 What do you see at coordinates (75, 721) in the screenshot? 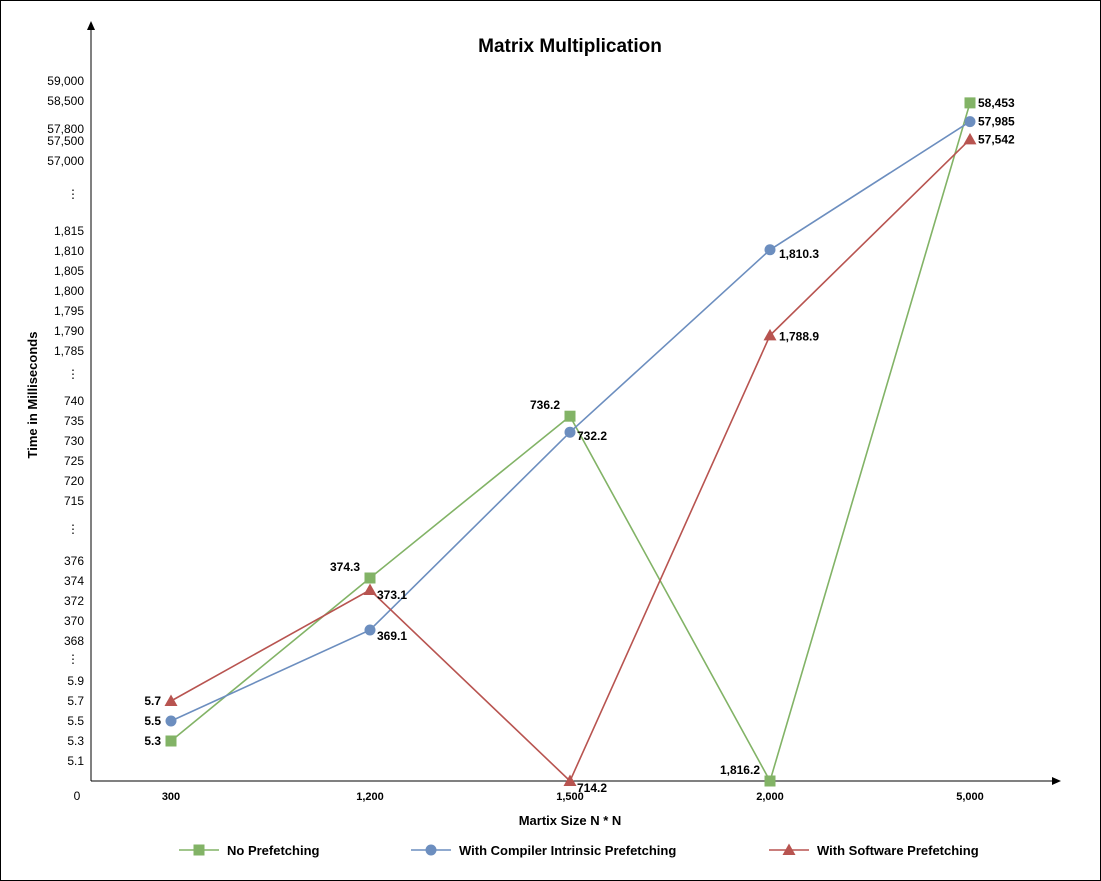
I see `y-tick-label: 5.5` at bounding box center [75, 721].